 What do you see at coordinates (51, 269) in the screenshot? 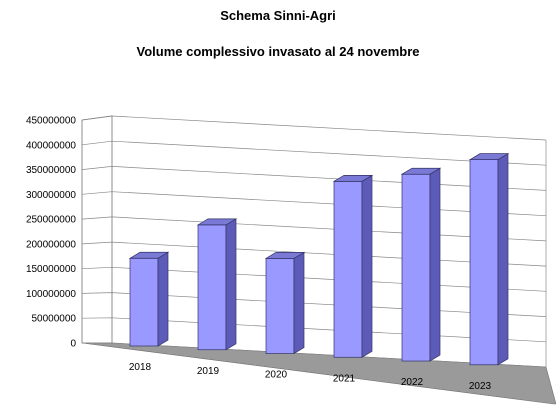
I see `y-tick-label: 150000000` at bounding box center [51, 269].